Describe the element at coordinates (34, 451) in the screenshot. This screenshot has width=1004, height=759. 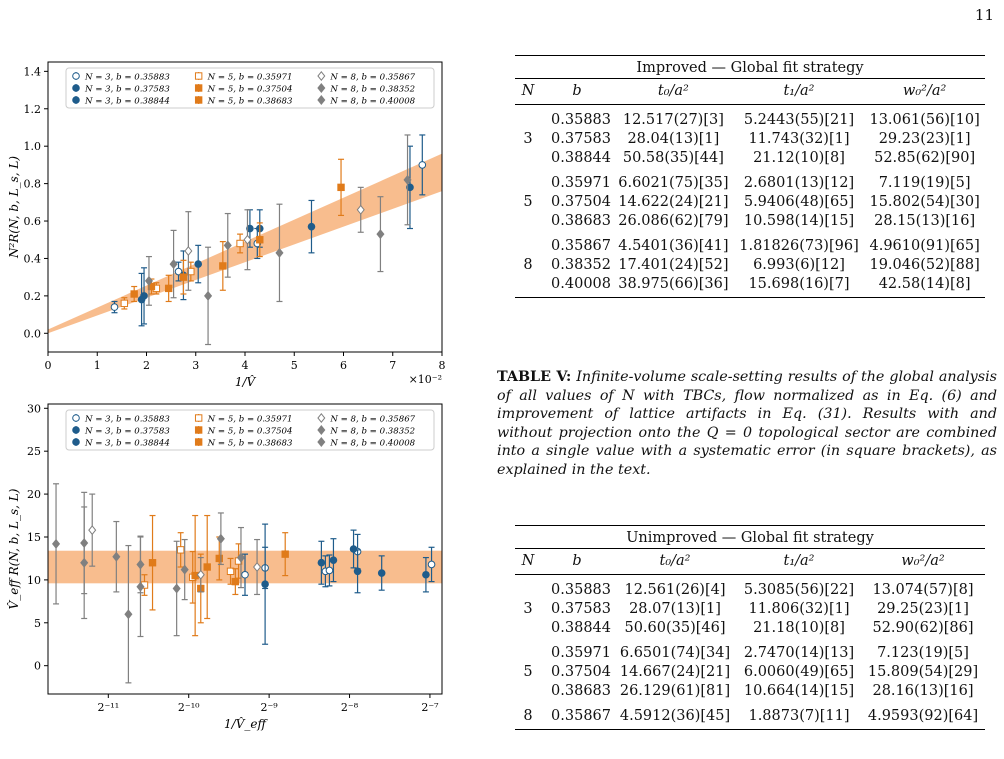
I see `y-tick-label: 25` at that location.